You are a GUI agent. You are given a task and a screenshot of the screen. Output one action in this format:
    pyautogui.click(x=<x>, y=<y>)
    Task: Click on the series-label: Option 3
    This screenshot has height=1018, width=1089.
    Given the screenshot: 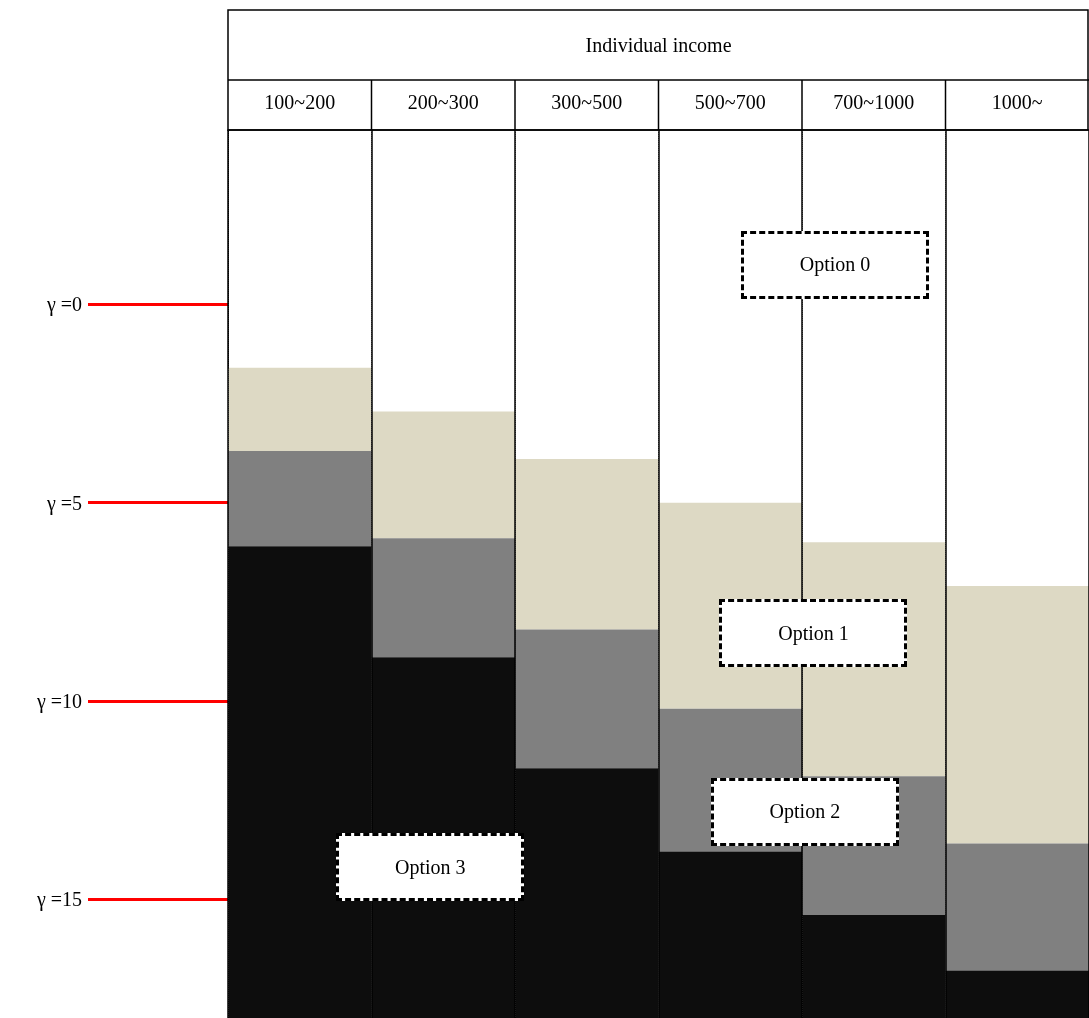 What is the action you would take?
    pyautogui.click(x=430, y=867)
    